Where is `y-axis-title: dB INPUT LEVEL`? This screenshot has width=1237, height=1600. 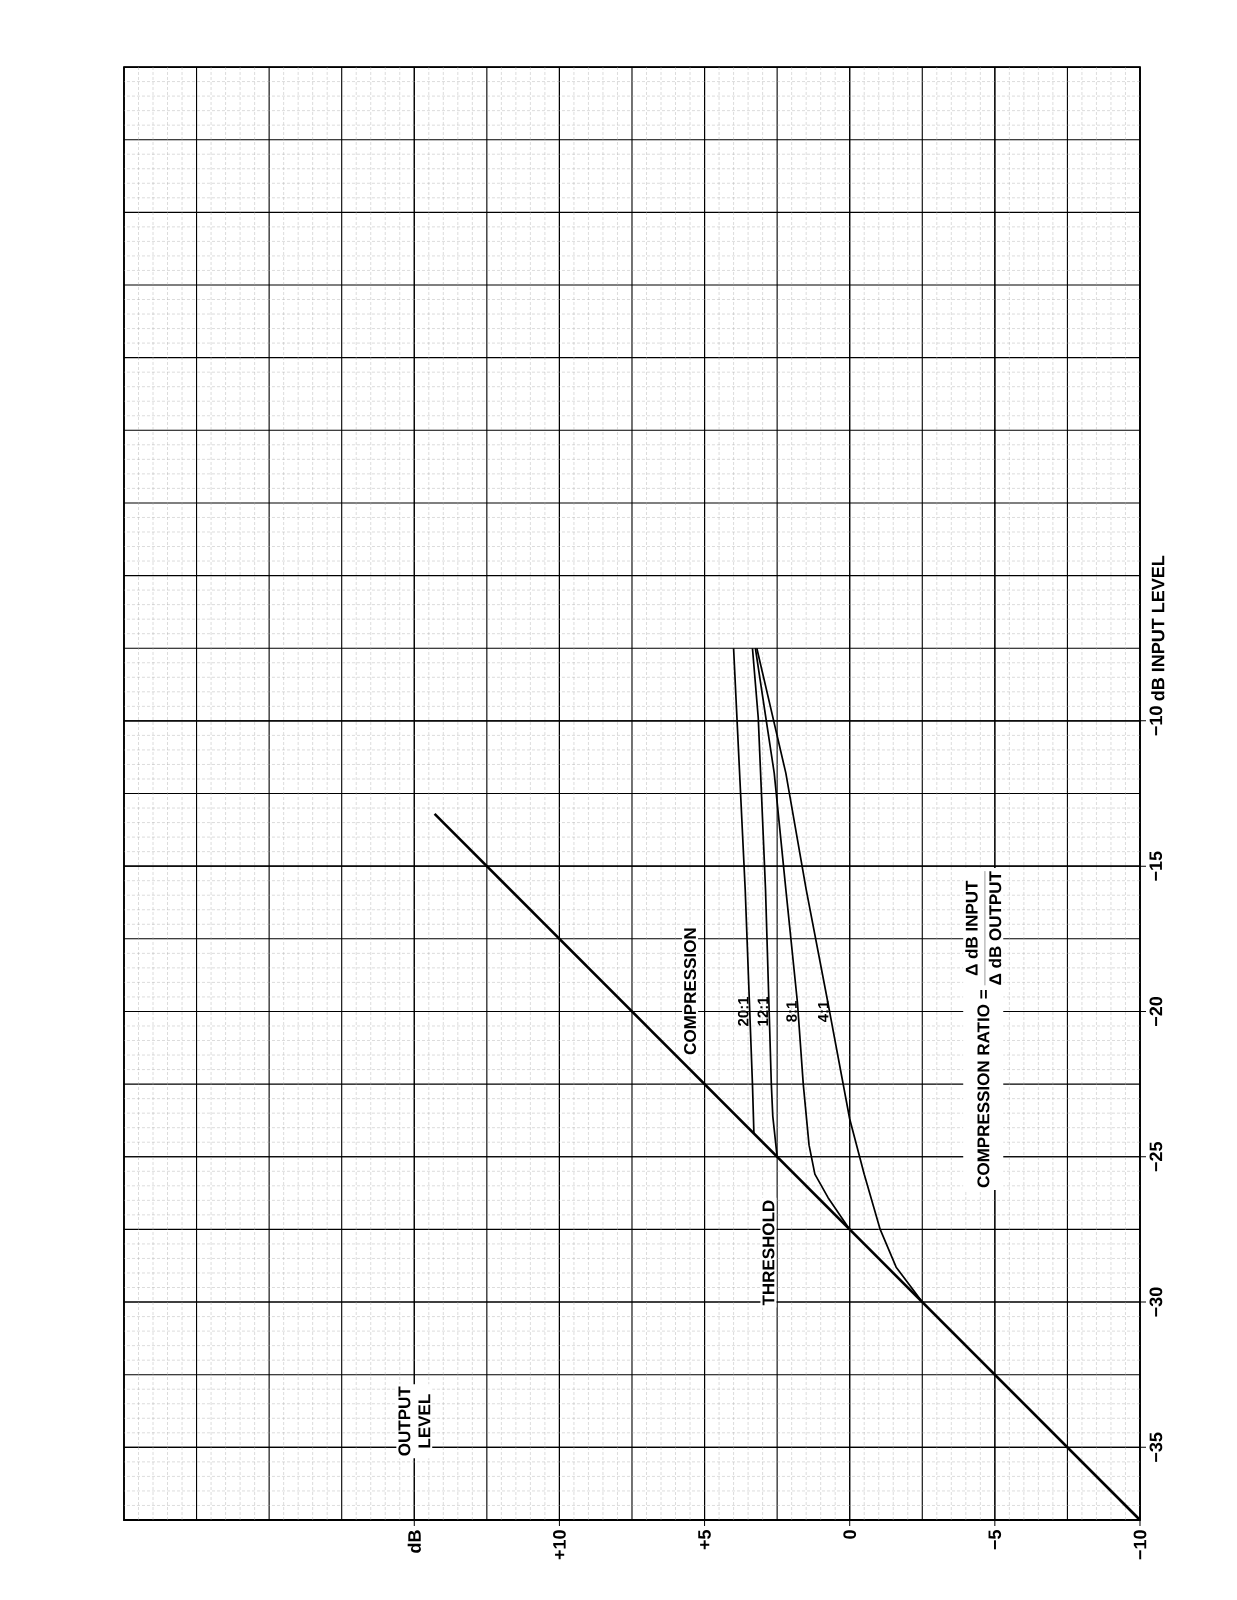 y-axis-title: dB INPUT LEVEL is located at coordinates (1158, 628).